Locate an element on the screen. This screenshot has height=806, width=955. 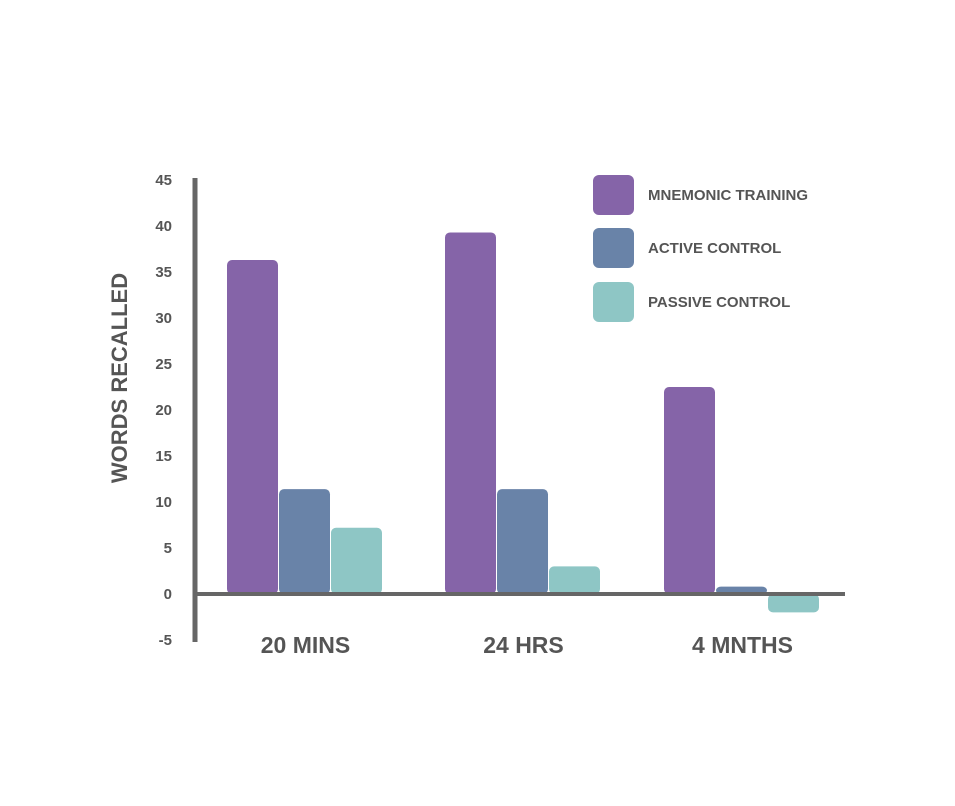
legend-label: MNEMONIC TRAINING is located at coordinates (728, 195).